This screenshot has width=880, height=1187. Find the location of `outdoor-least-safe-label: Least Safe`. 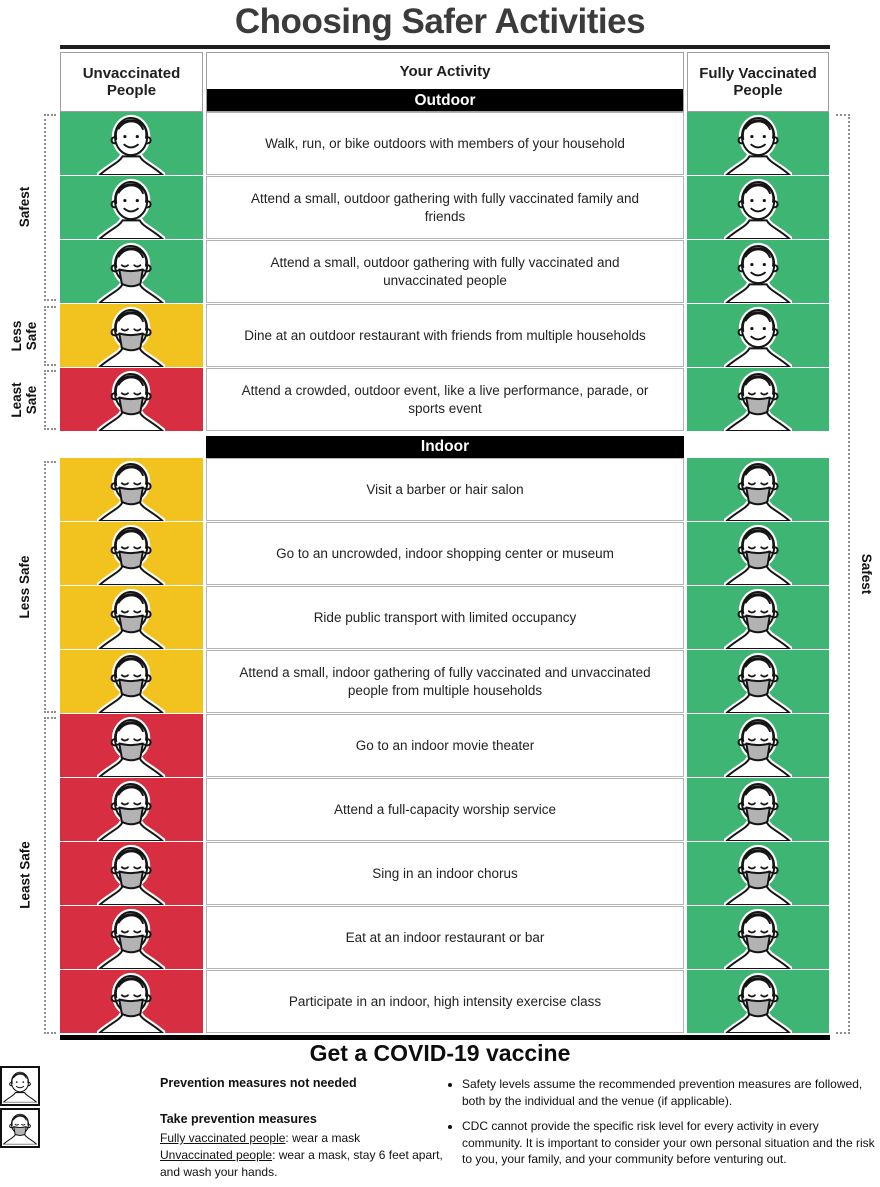

outdoor-least-safe-label: Least Safe is located at coordinates (24, 400).